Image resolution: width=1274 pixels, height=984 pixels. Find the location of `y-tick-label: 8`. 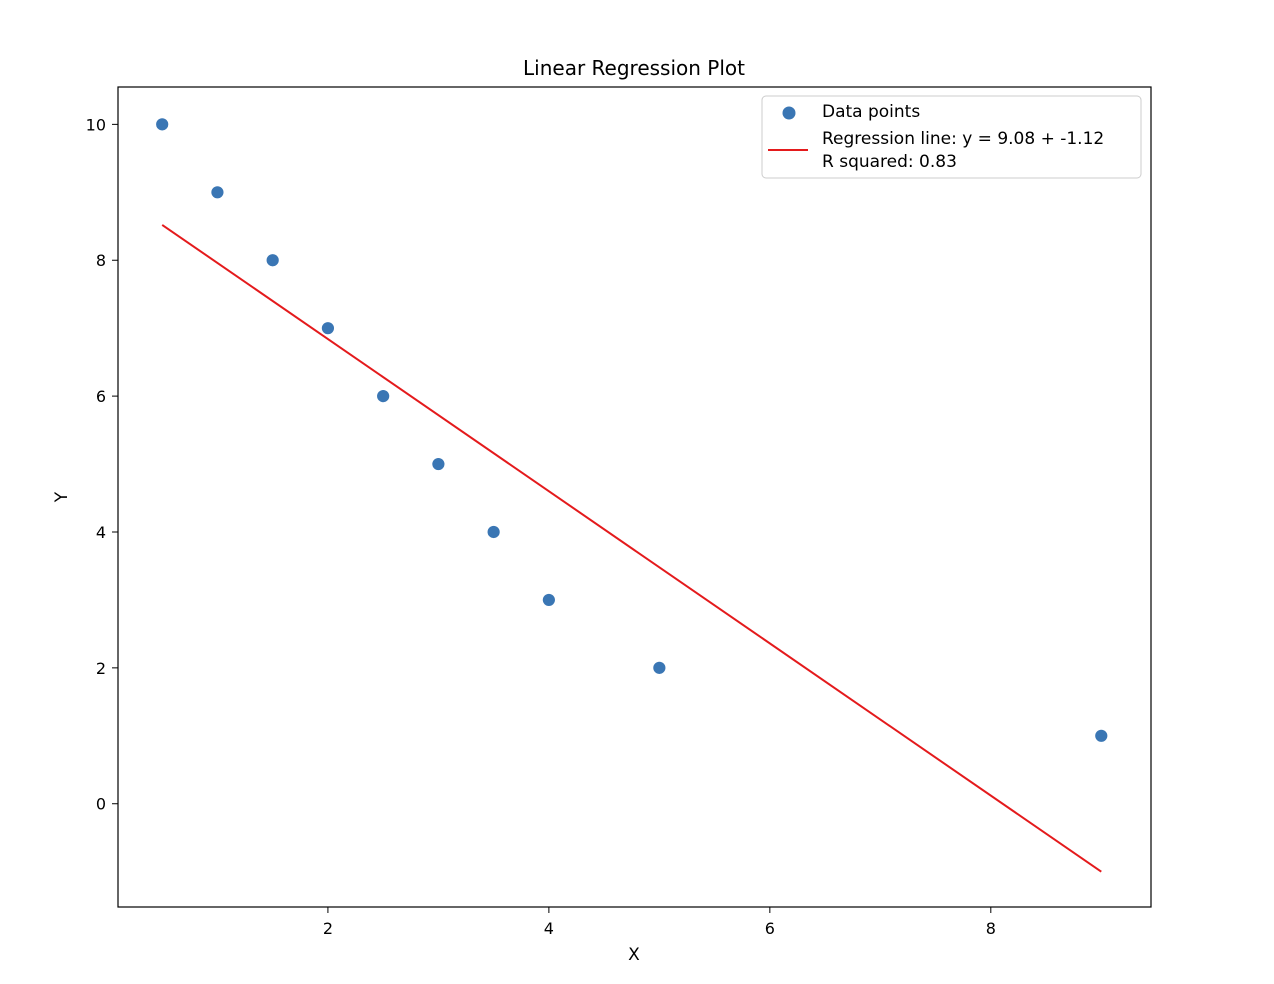

y-tick-label: 8 is located at coordinates (101, 260).